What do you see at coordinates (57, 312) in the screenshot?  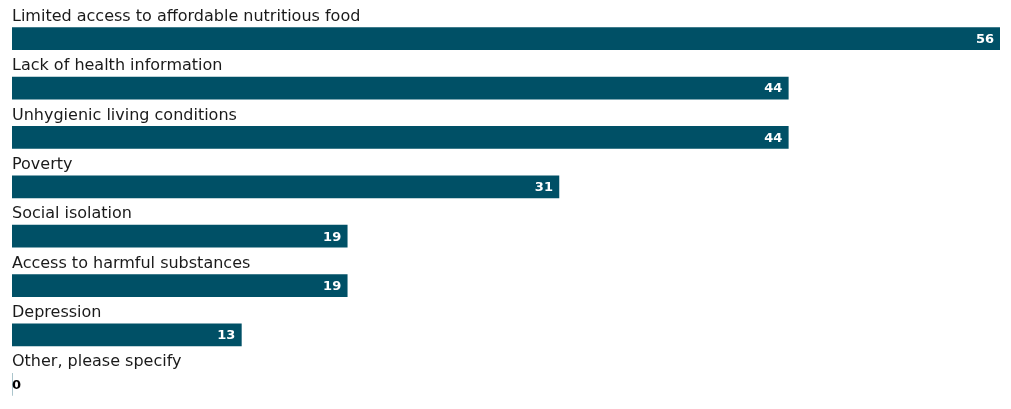 I see `y-tick-label: Depression` at bounding box center [57, 312].